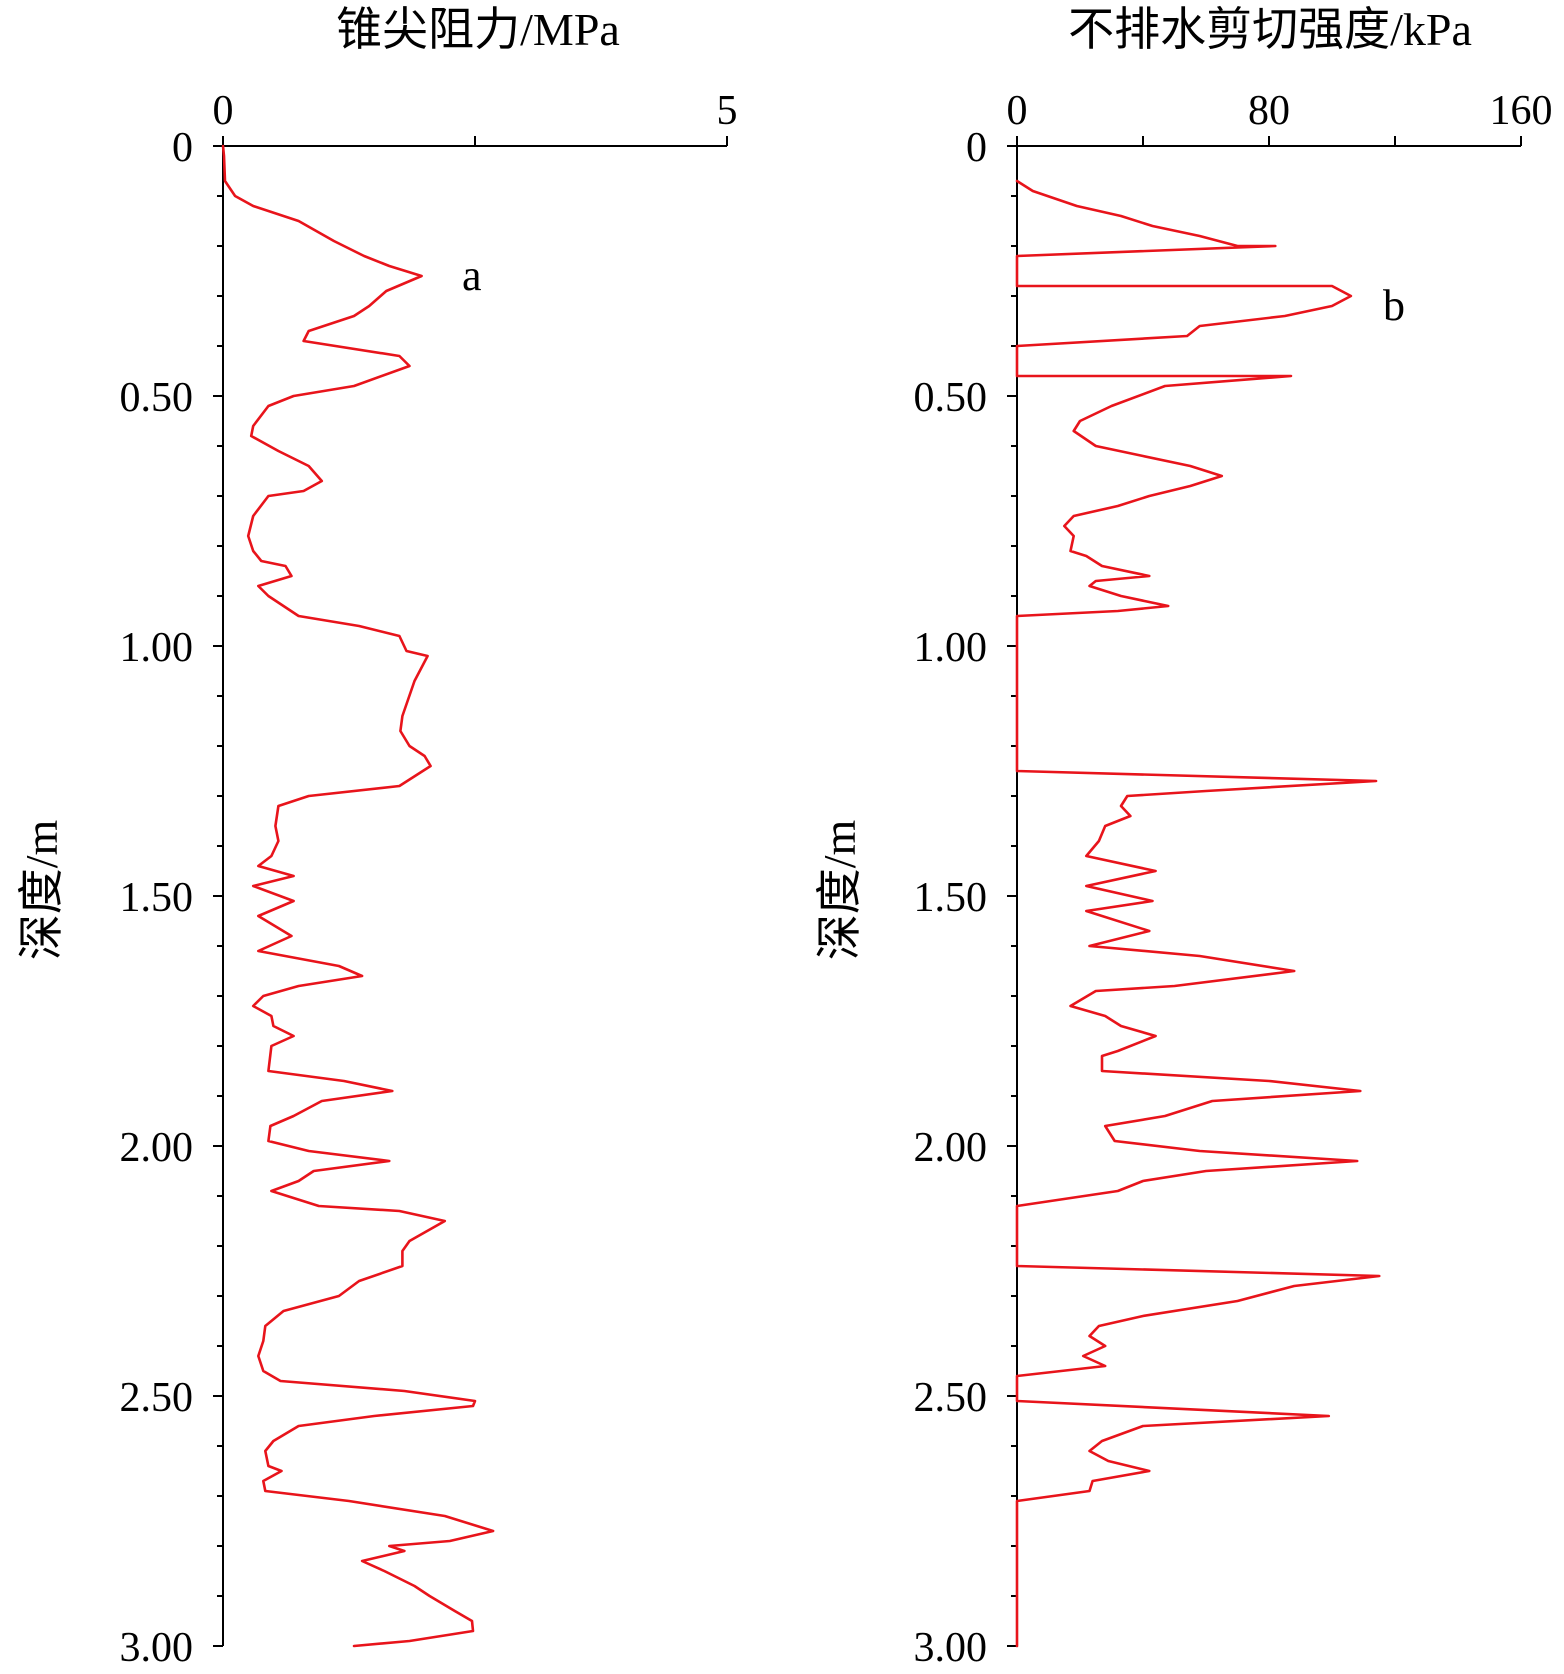  Describe the element at coordinates (951, 1398) in the screenshot. I see `panel-b-y-tick-label: 2.50` at that location.